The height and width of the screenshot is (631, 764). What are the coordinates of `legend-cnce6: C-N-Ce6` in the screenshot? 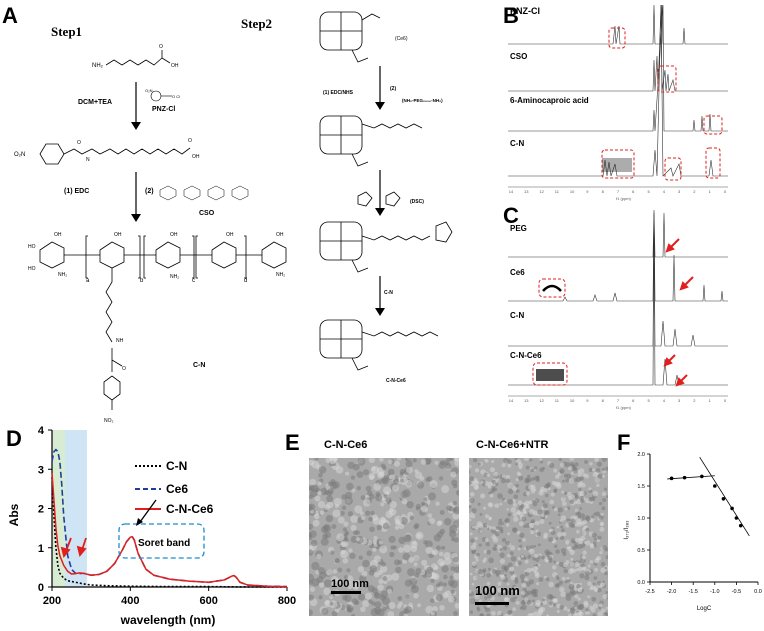 It's located at (190, 509).